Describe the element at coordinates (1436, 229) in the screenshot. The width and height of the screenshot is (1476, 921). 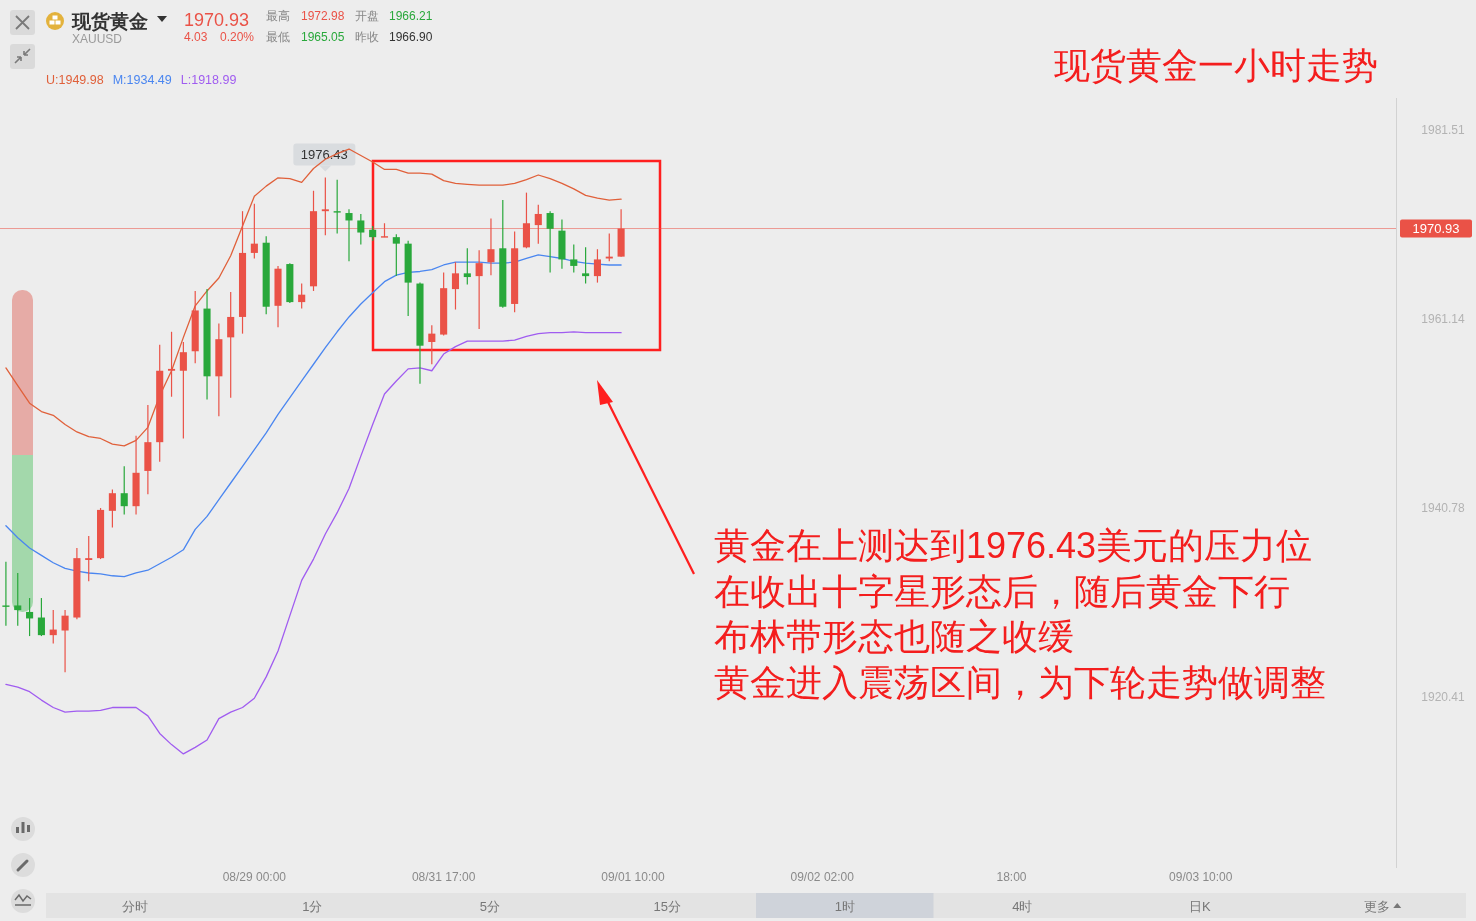
I see `ref-line-label: 1970.93` at that location.